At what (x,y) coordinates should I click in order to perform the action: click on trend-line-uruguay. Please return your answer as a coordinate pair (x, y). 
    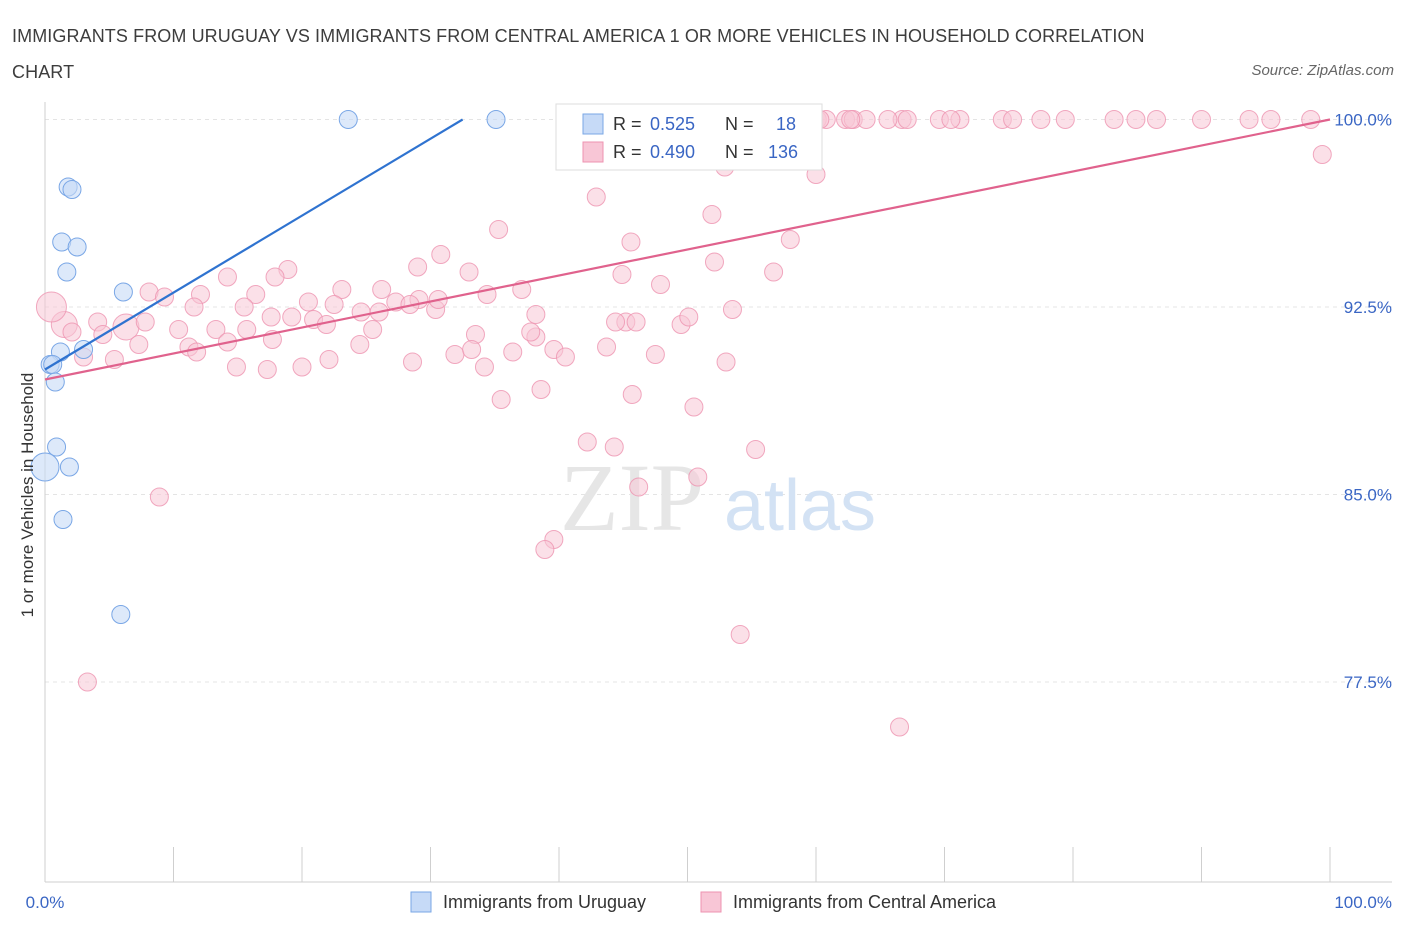
    Looking at the image, I should click on (254, 244).